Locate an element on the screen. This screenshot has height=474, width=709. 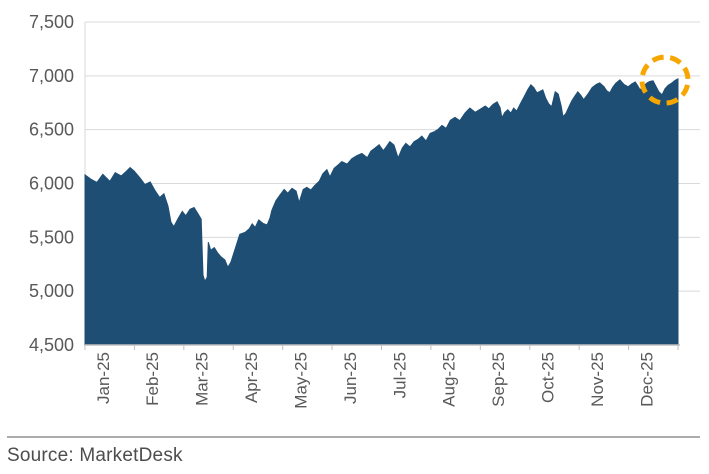
x-axis-tick-label: Sep-25 is located at coordinates (498, 379).